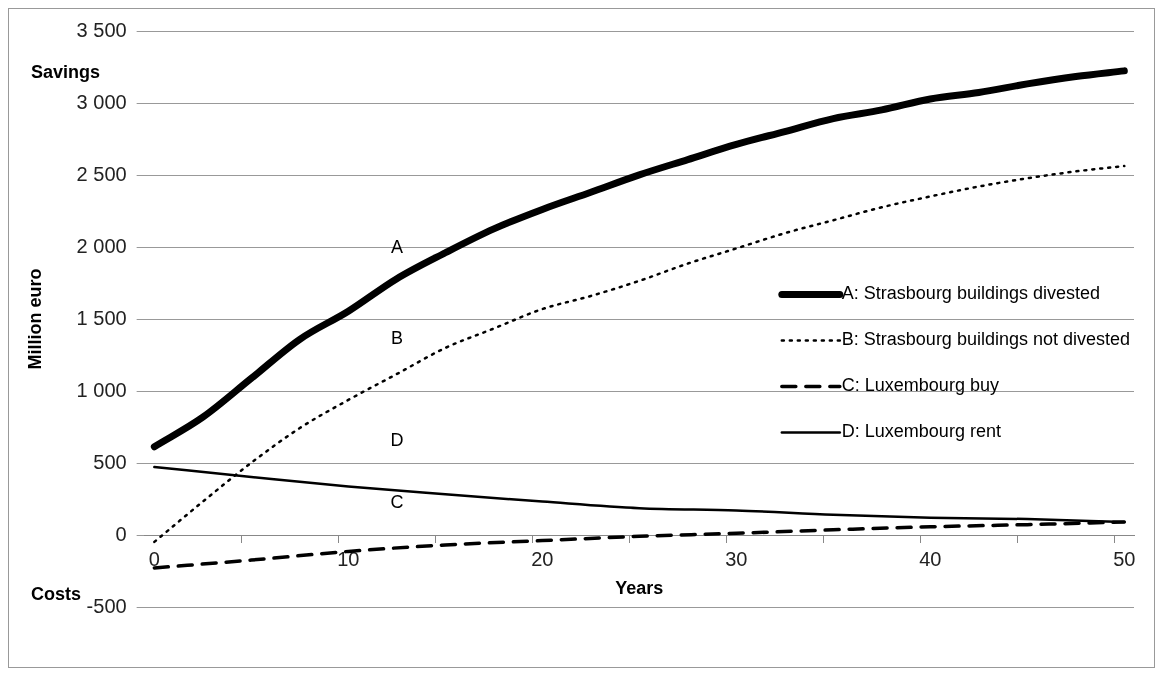 The height and width of the screenshot is (676, 1163). Describe the element at coordinates (397, 502) in the screenshot. I see `annotation: C` at that location.